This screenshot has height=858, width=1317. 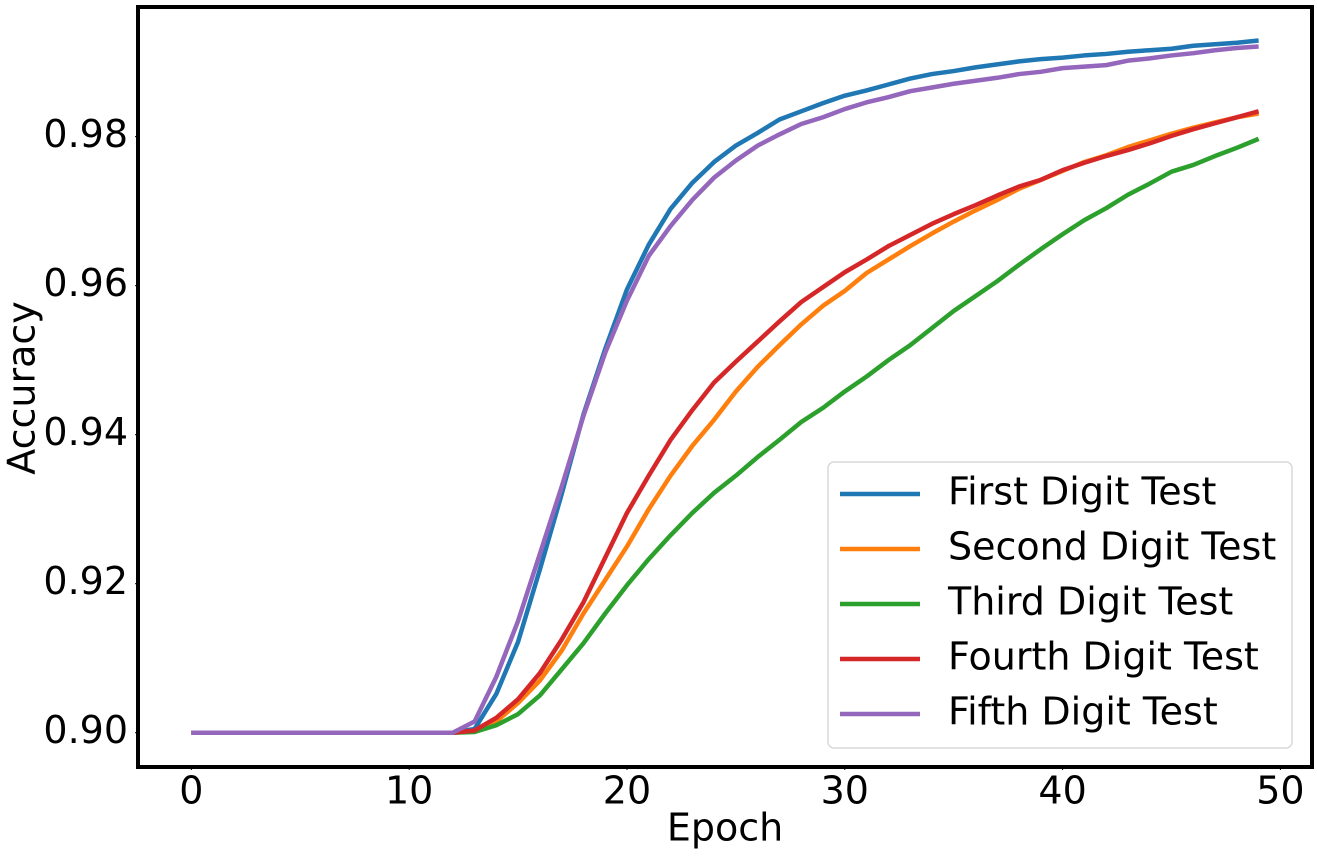 What do you see at coordinates (1082, 492) in the screenshot?
I see `legend-label: First Digit Test` at bounding box center [1082, 492].